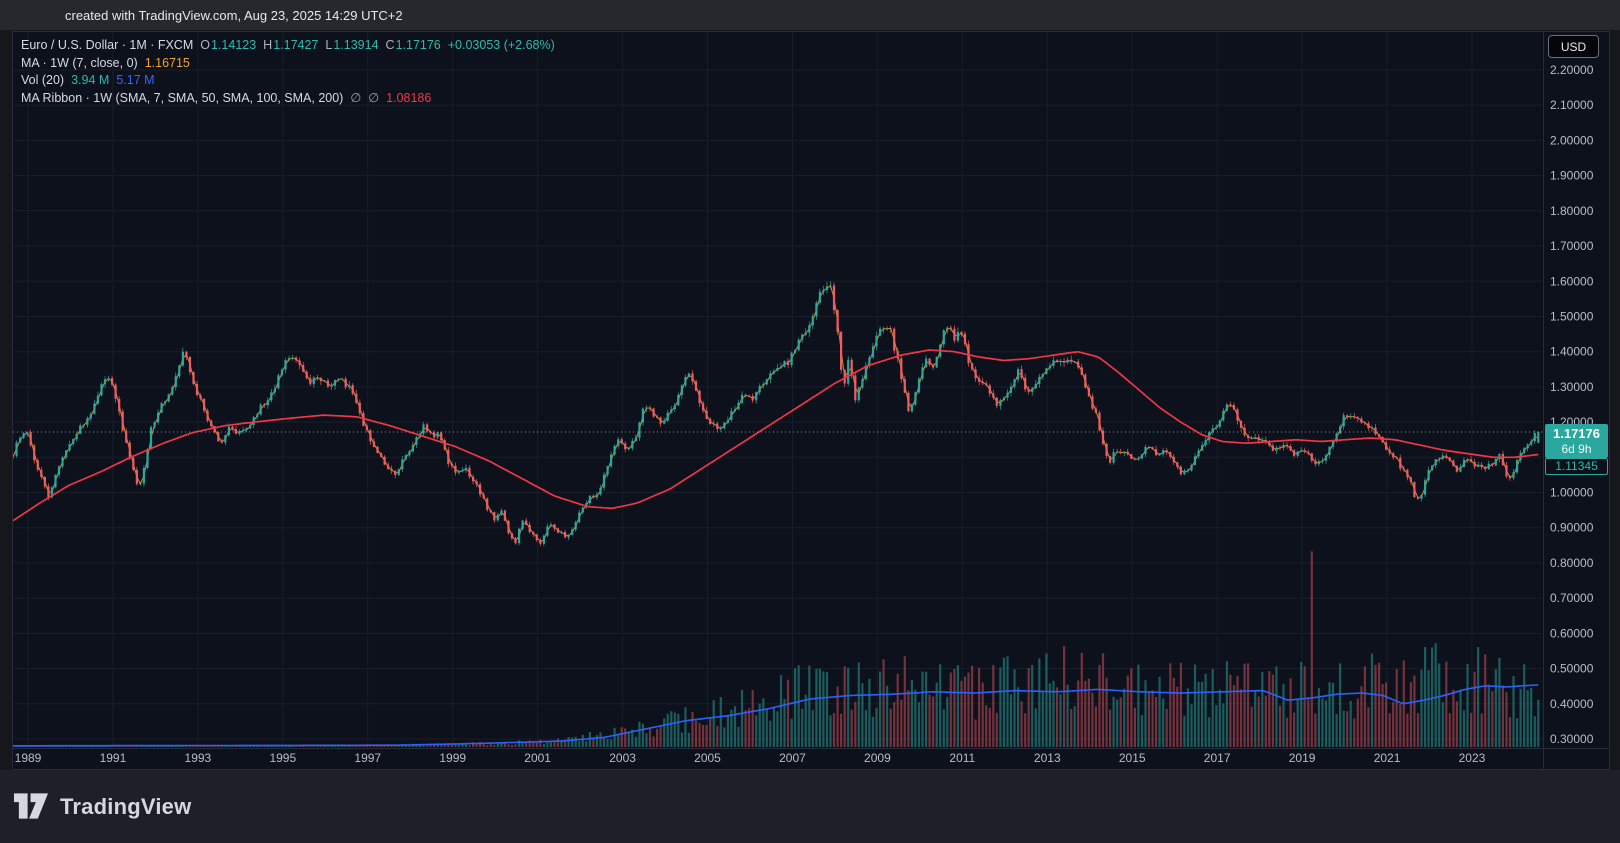  Describe the element at coordinates (1572, 316) in the screenshot. I see `svg-text: 1.50000` at that location.